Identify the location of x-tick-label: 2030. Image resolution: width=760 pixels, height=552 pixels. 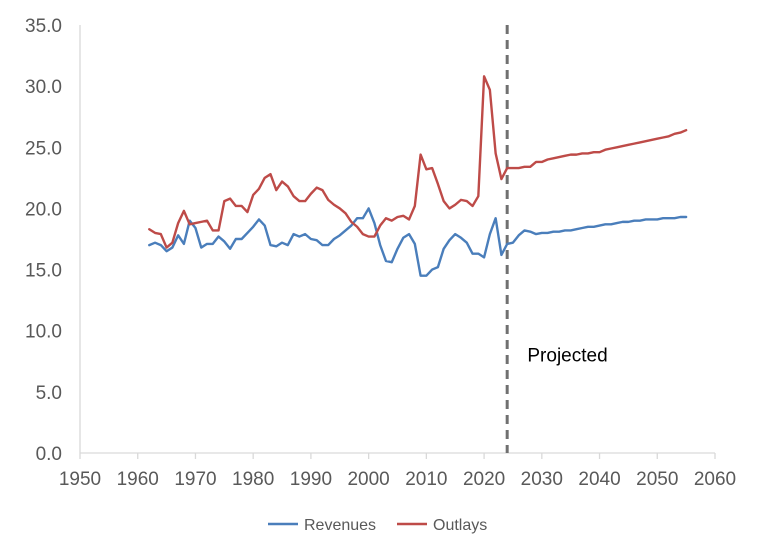
(542, 479).